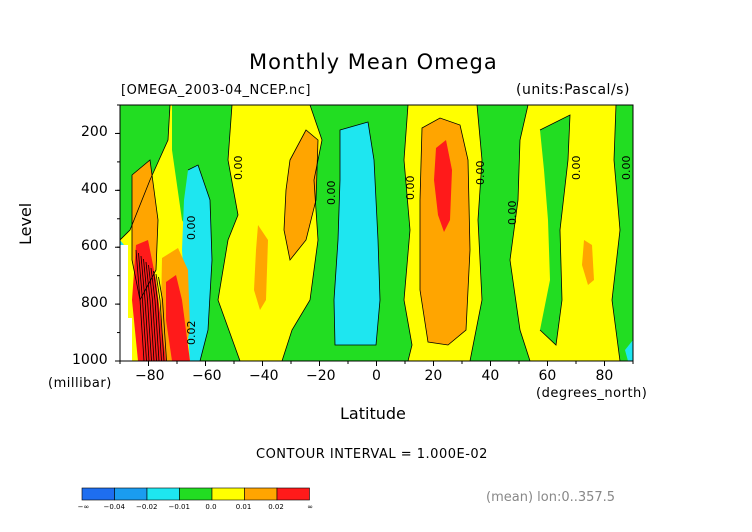 This screenshot has width=752, height=532. What do you see at coordinates (373, 62) in the screenshot?
I see `chart-title: Monthly Mean Omega` at bounding box center [373, 62].